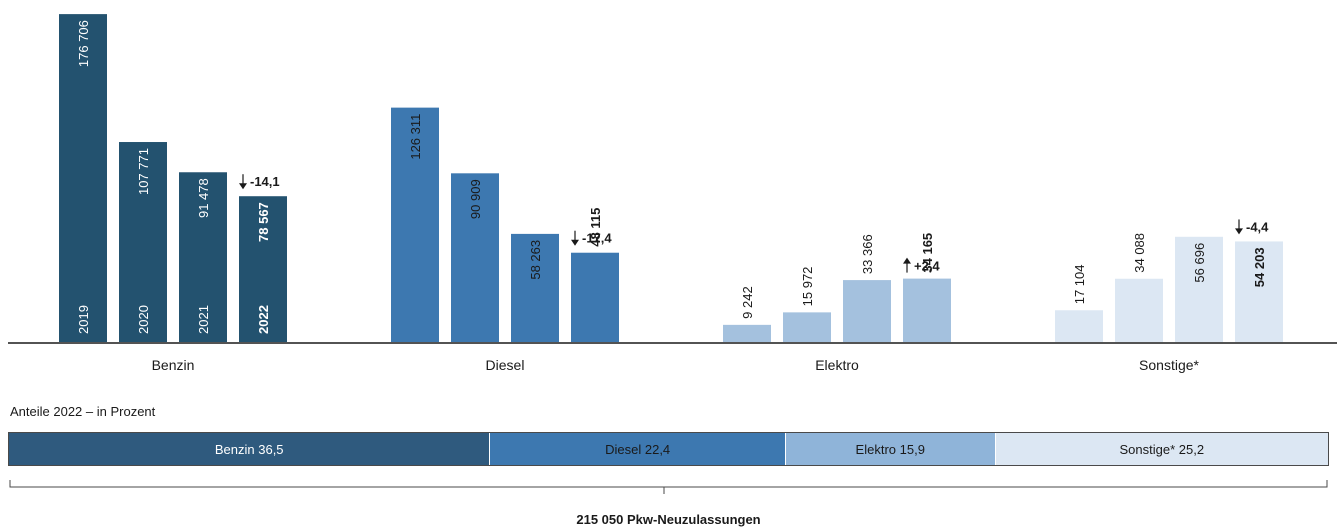 The image size is (1337, 530). What do you see at coordinates (1079, 284) in the screenshot?
I see `value-label: 17 104` at bounding box center [1079, 284].